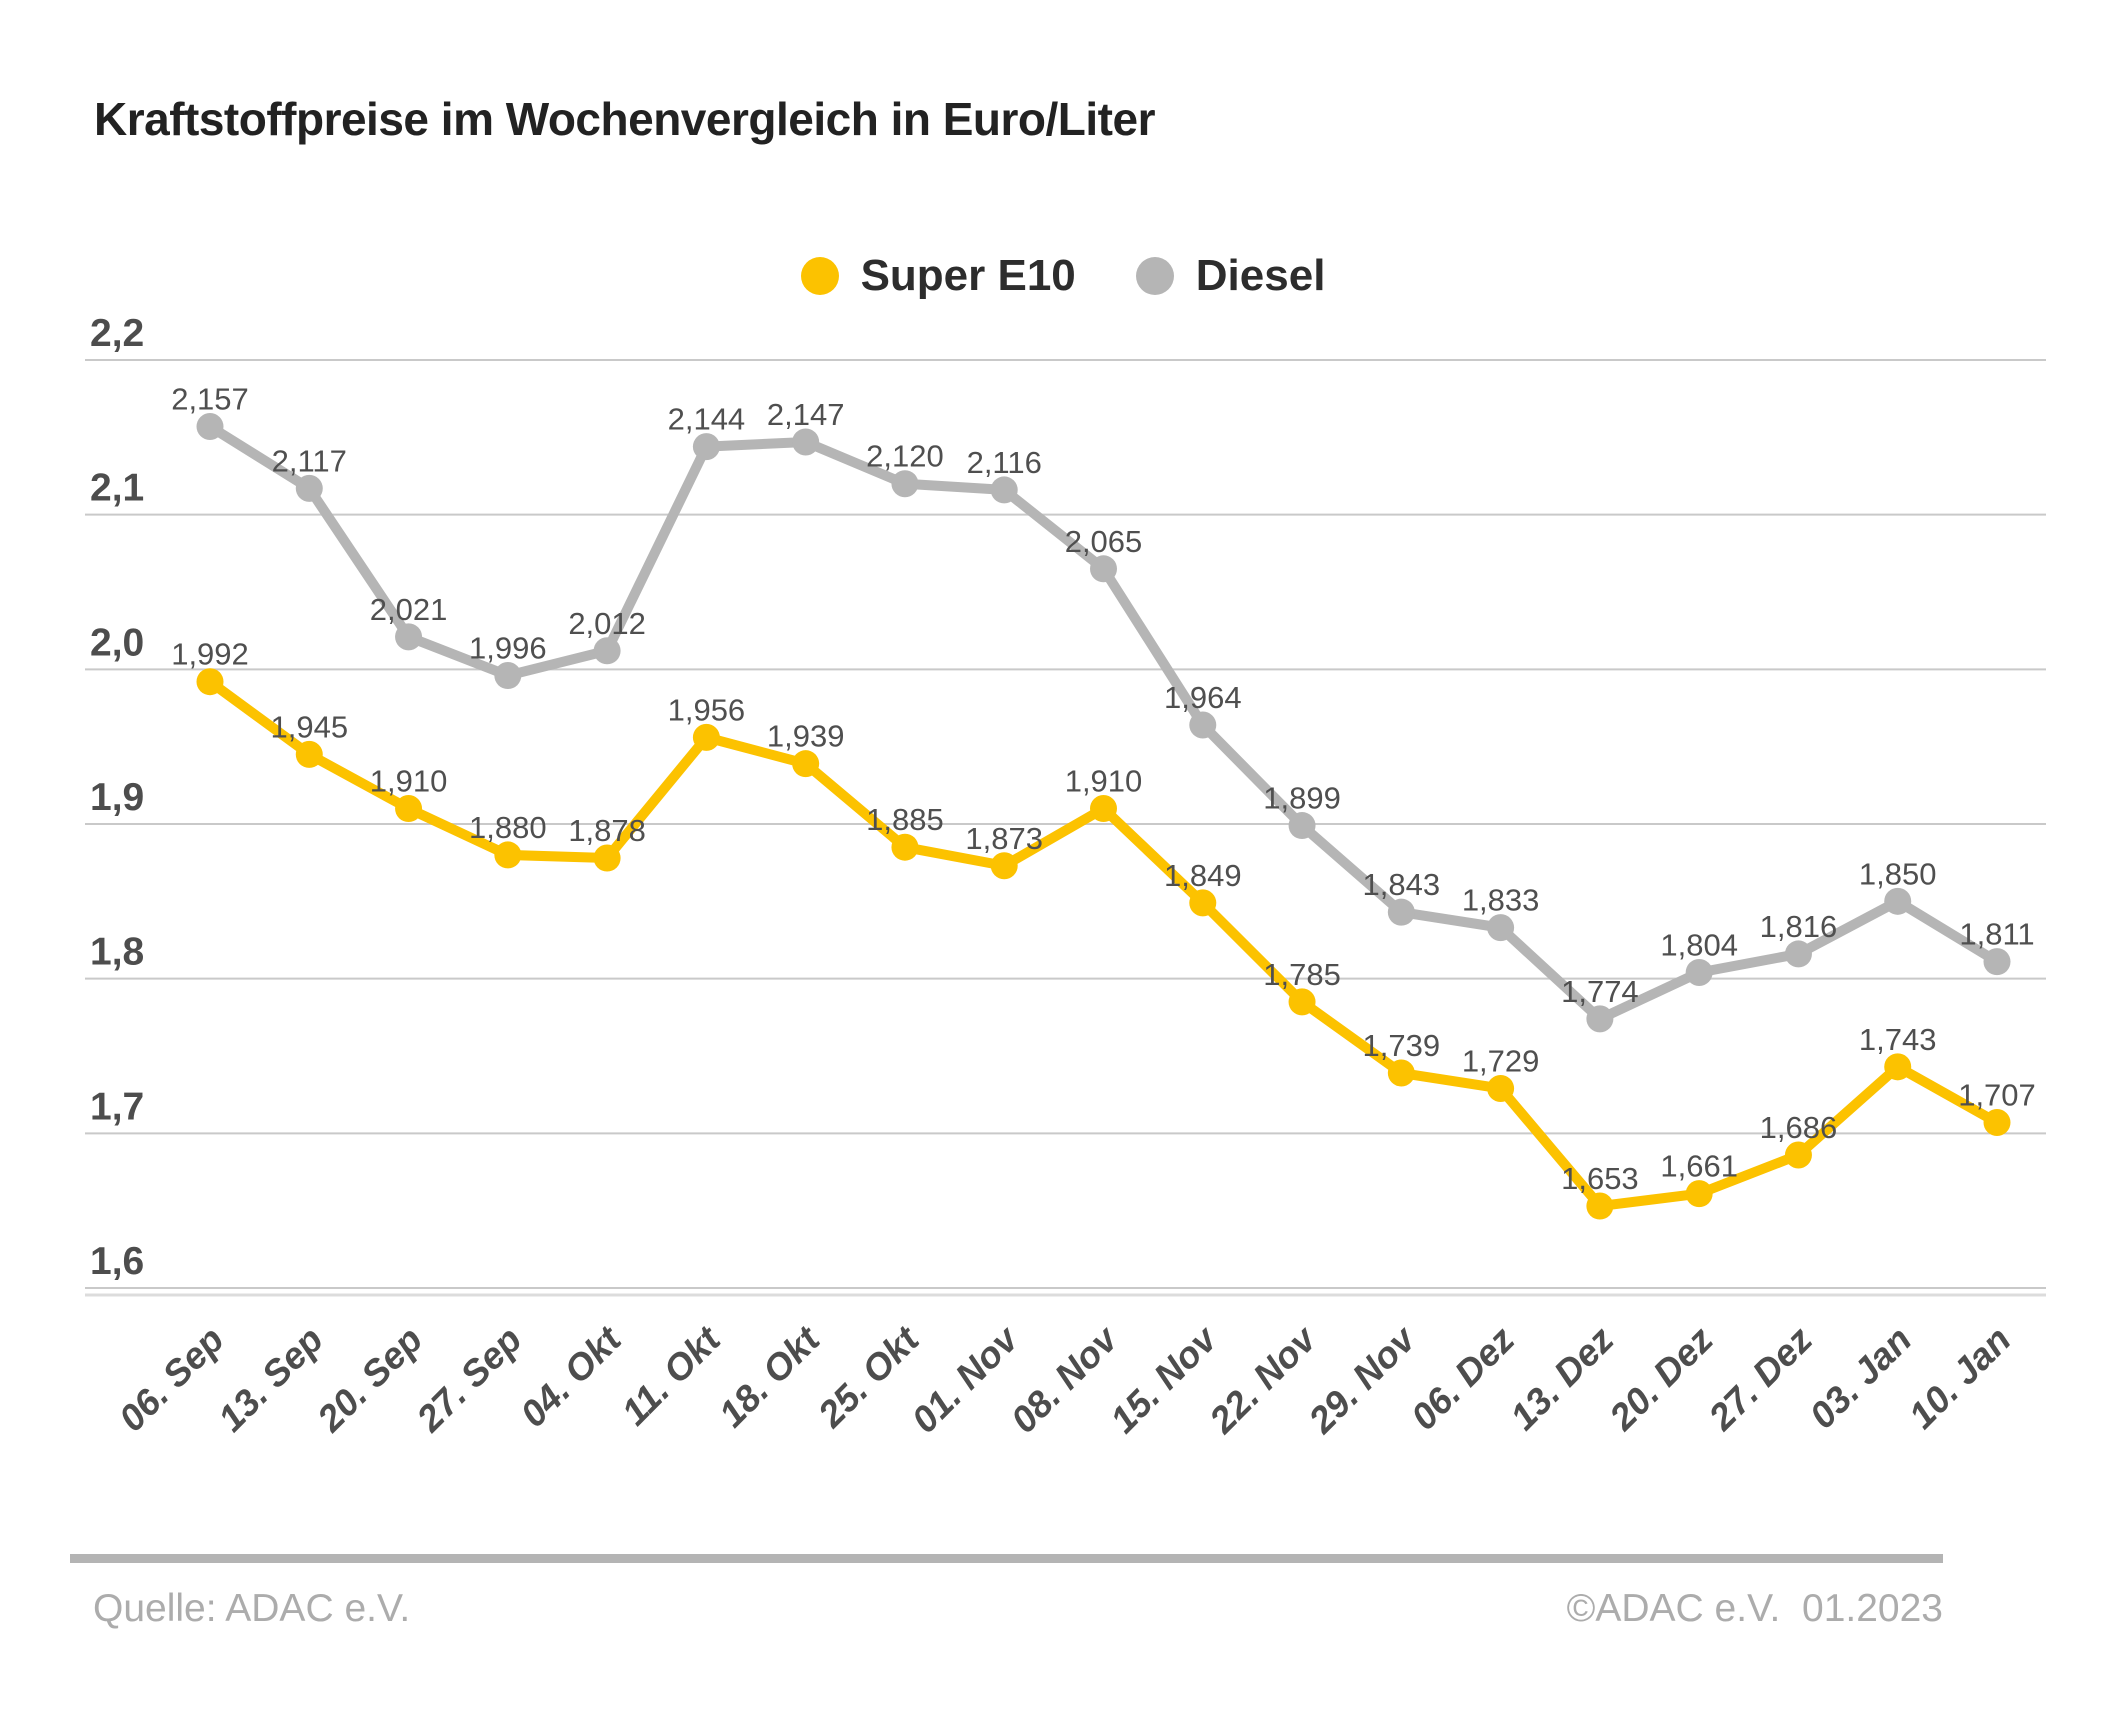  Describe the element at coordinates (117, 797) in the screenshot. I see `y-axis-tick-label: 1,9` at that location.